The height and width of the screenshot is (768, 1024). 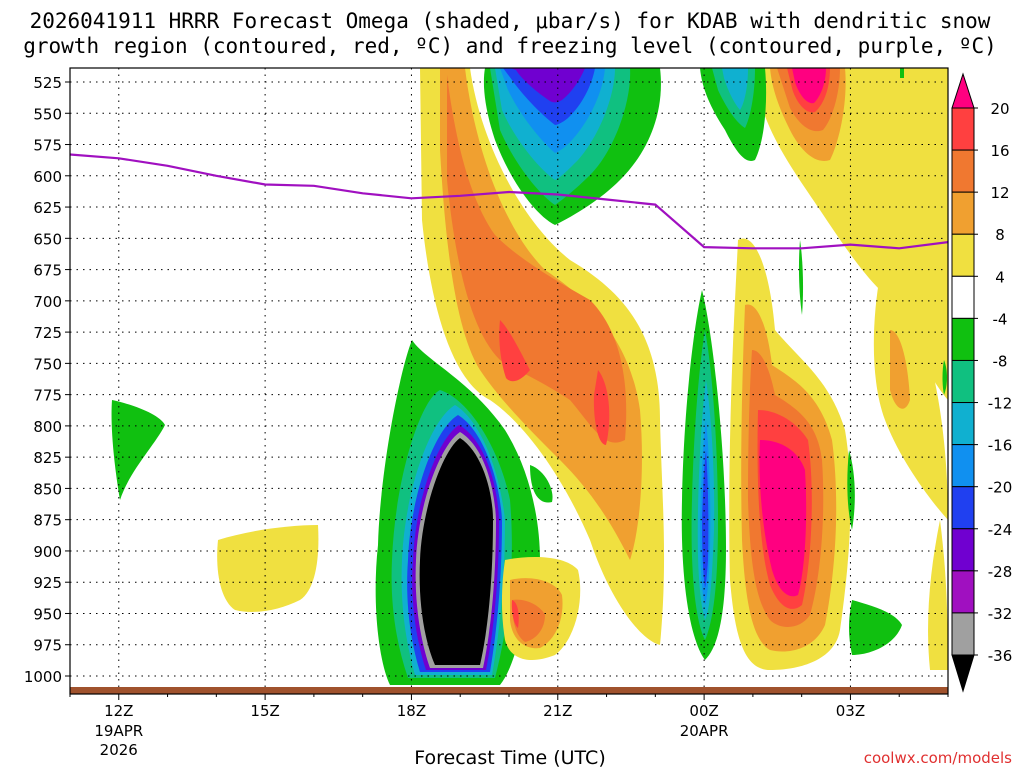 What do you see at coordinates (47, 552) in the screenshot?
I see `y-tick-label: 900` at bounding box center [47, 552].